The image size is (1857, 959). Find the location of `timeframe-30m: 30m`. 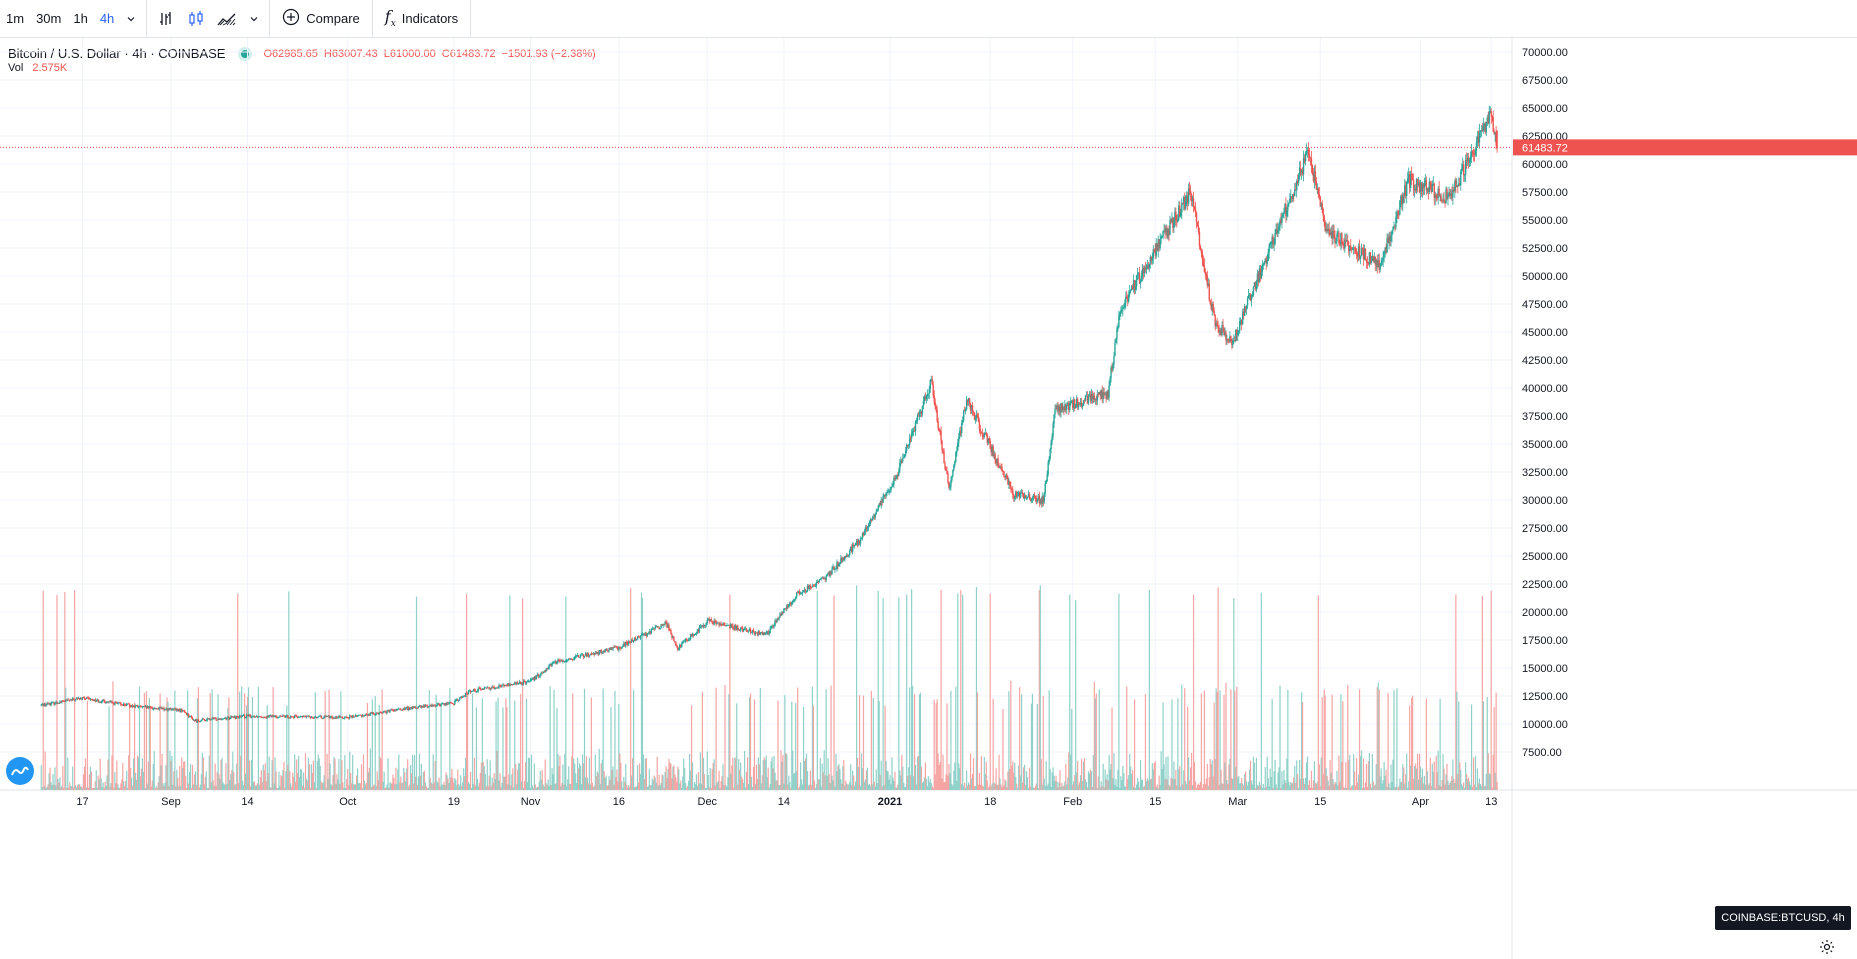

timeframe-30m: 30m is located at coordinates (49, 18).